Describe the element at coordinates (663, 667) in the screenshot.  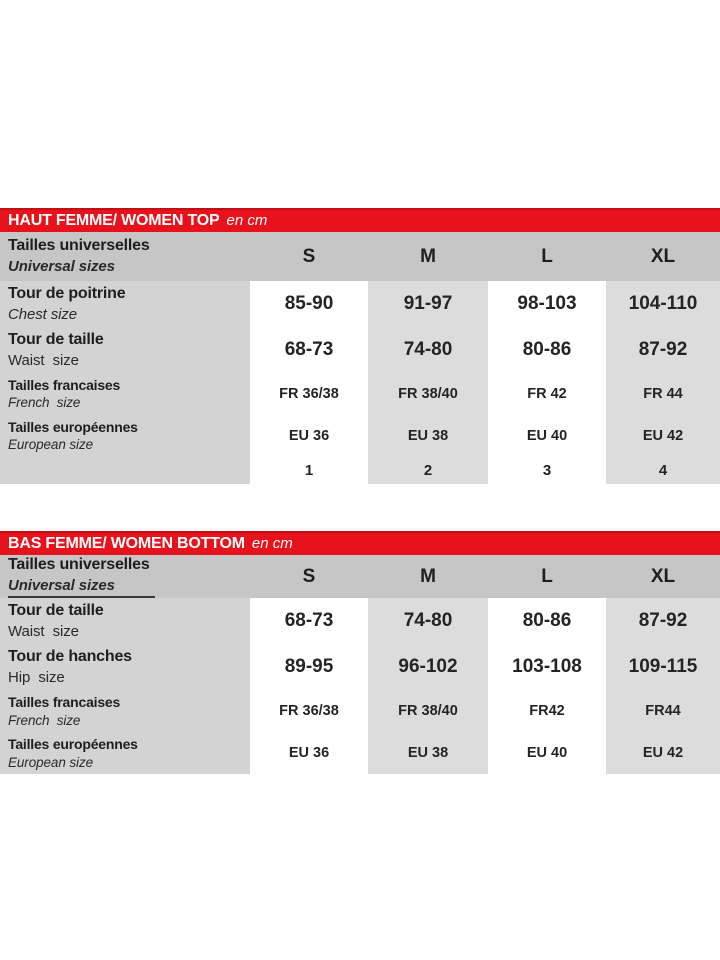
I see `size-value: 109-115` at that location.